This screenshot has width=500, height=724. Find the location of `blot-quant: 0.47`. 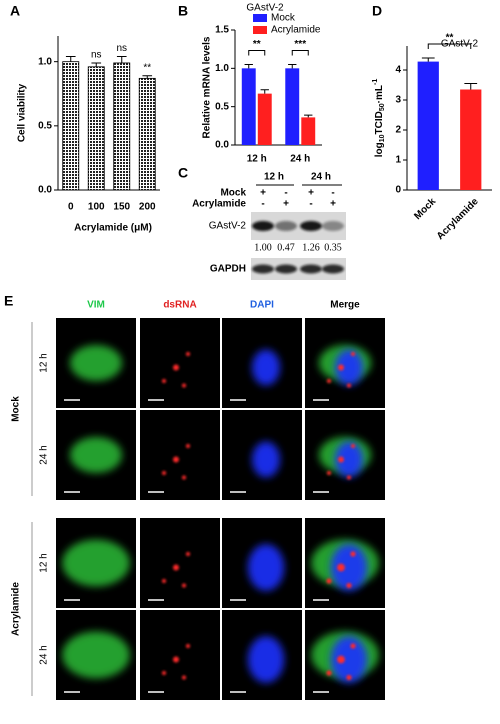

blot-quant: 0.47 is located at coordinates (286, 247).